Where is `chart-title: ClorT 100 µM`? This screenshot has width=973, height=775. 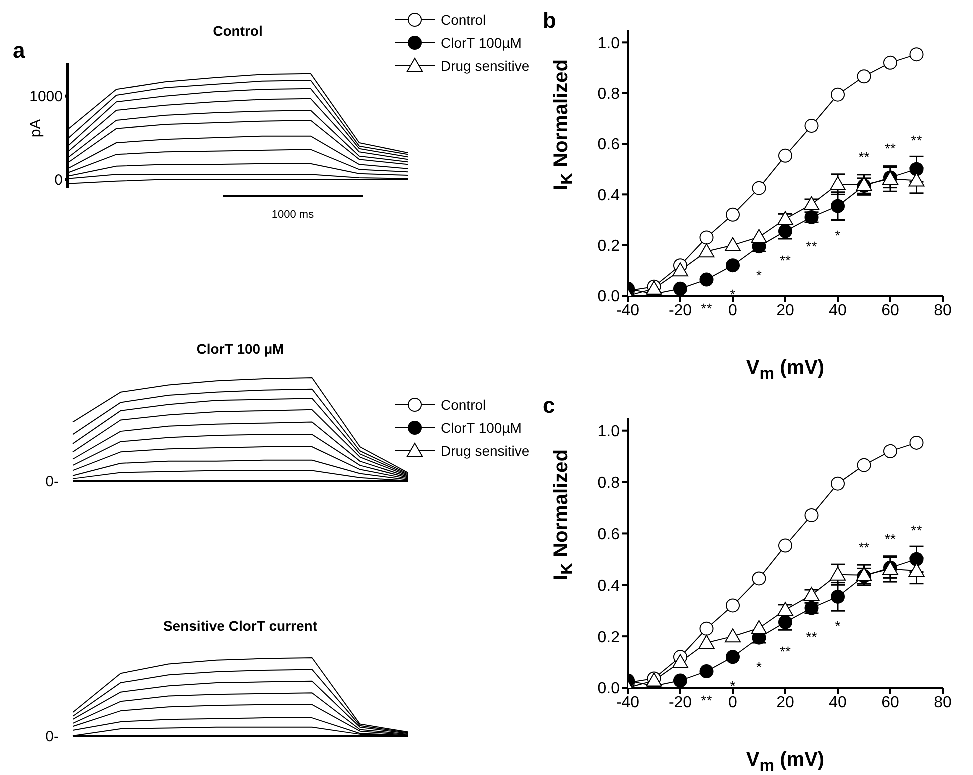
chart-title: ClorT 100 µM is located at coordinates (241, 349).